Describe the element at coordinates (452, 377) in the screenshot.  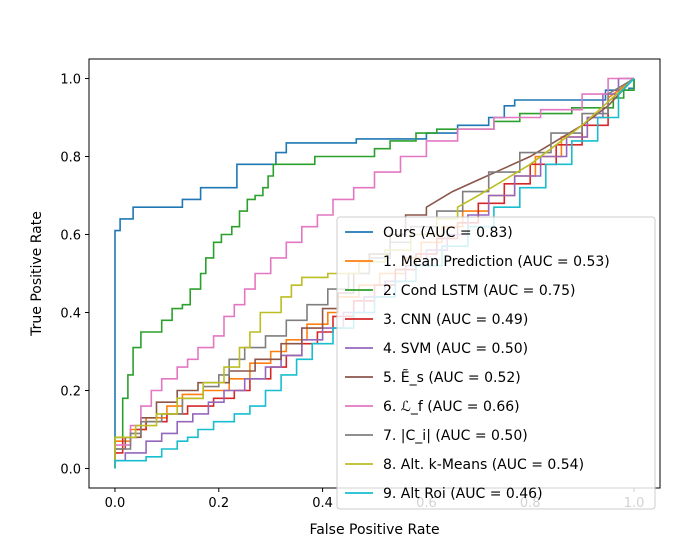
I see `legend-entry: 5. Ẽ_s (AUC = 0.52)` at that location.